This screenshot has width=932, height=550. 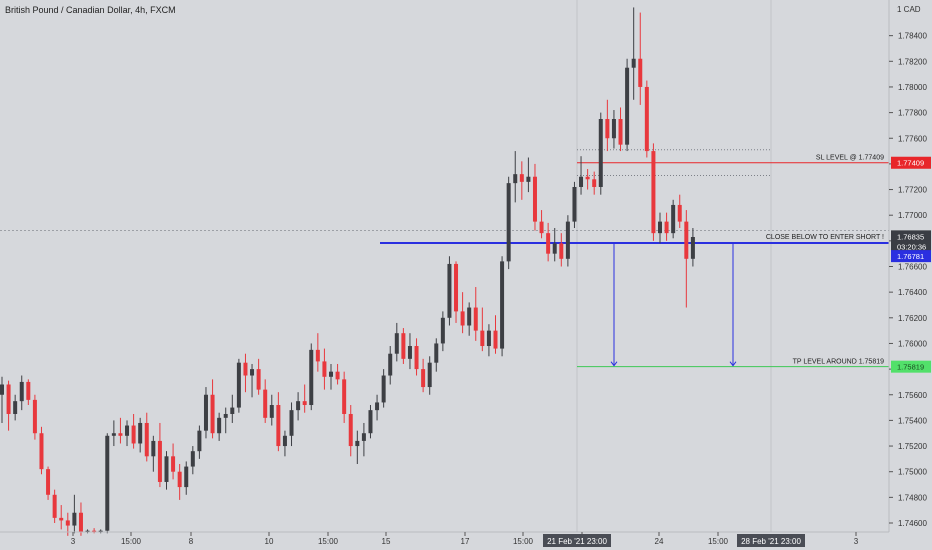 I want to click on price-tick-label: 1.77600, so click(x=912, y=138).